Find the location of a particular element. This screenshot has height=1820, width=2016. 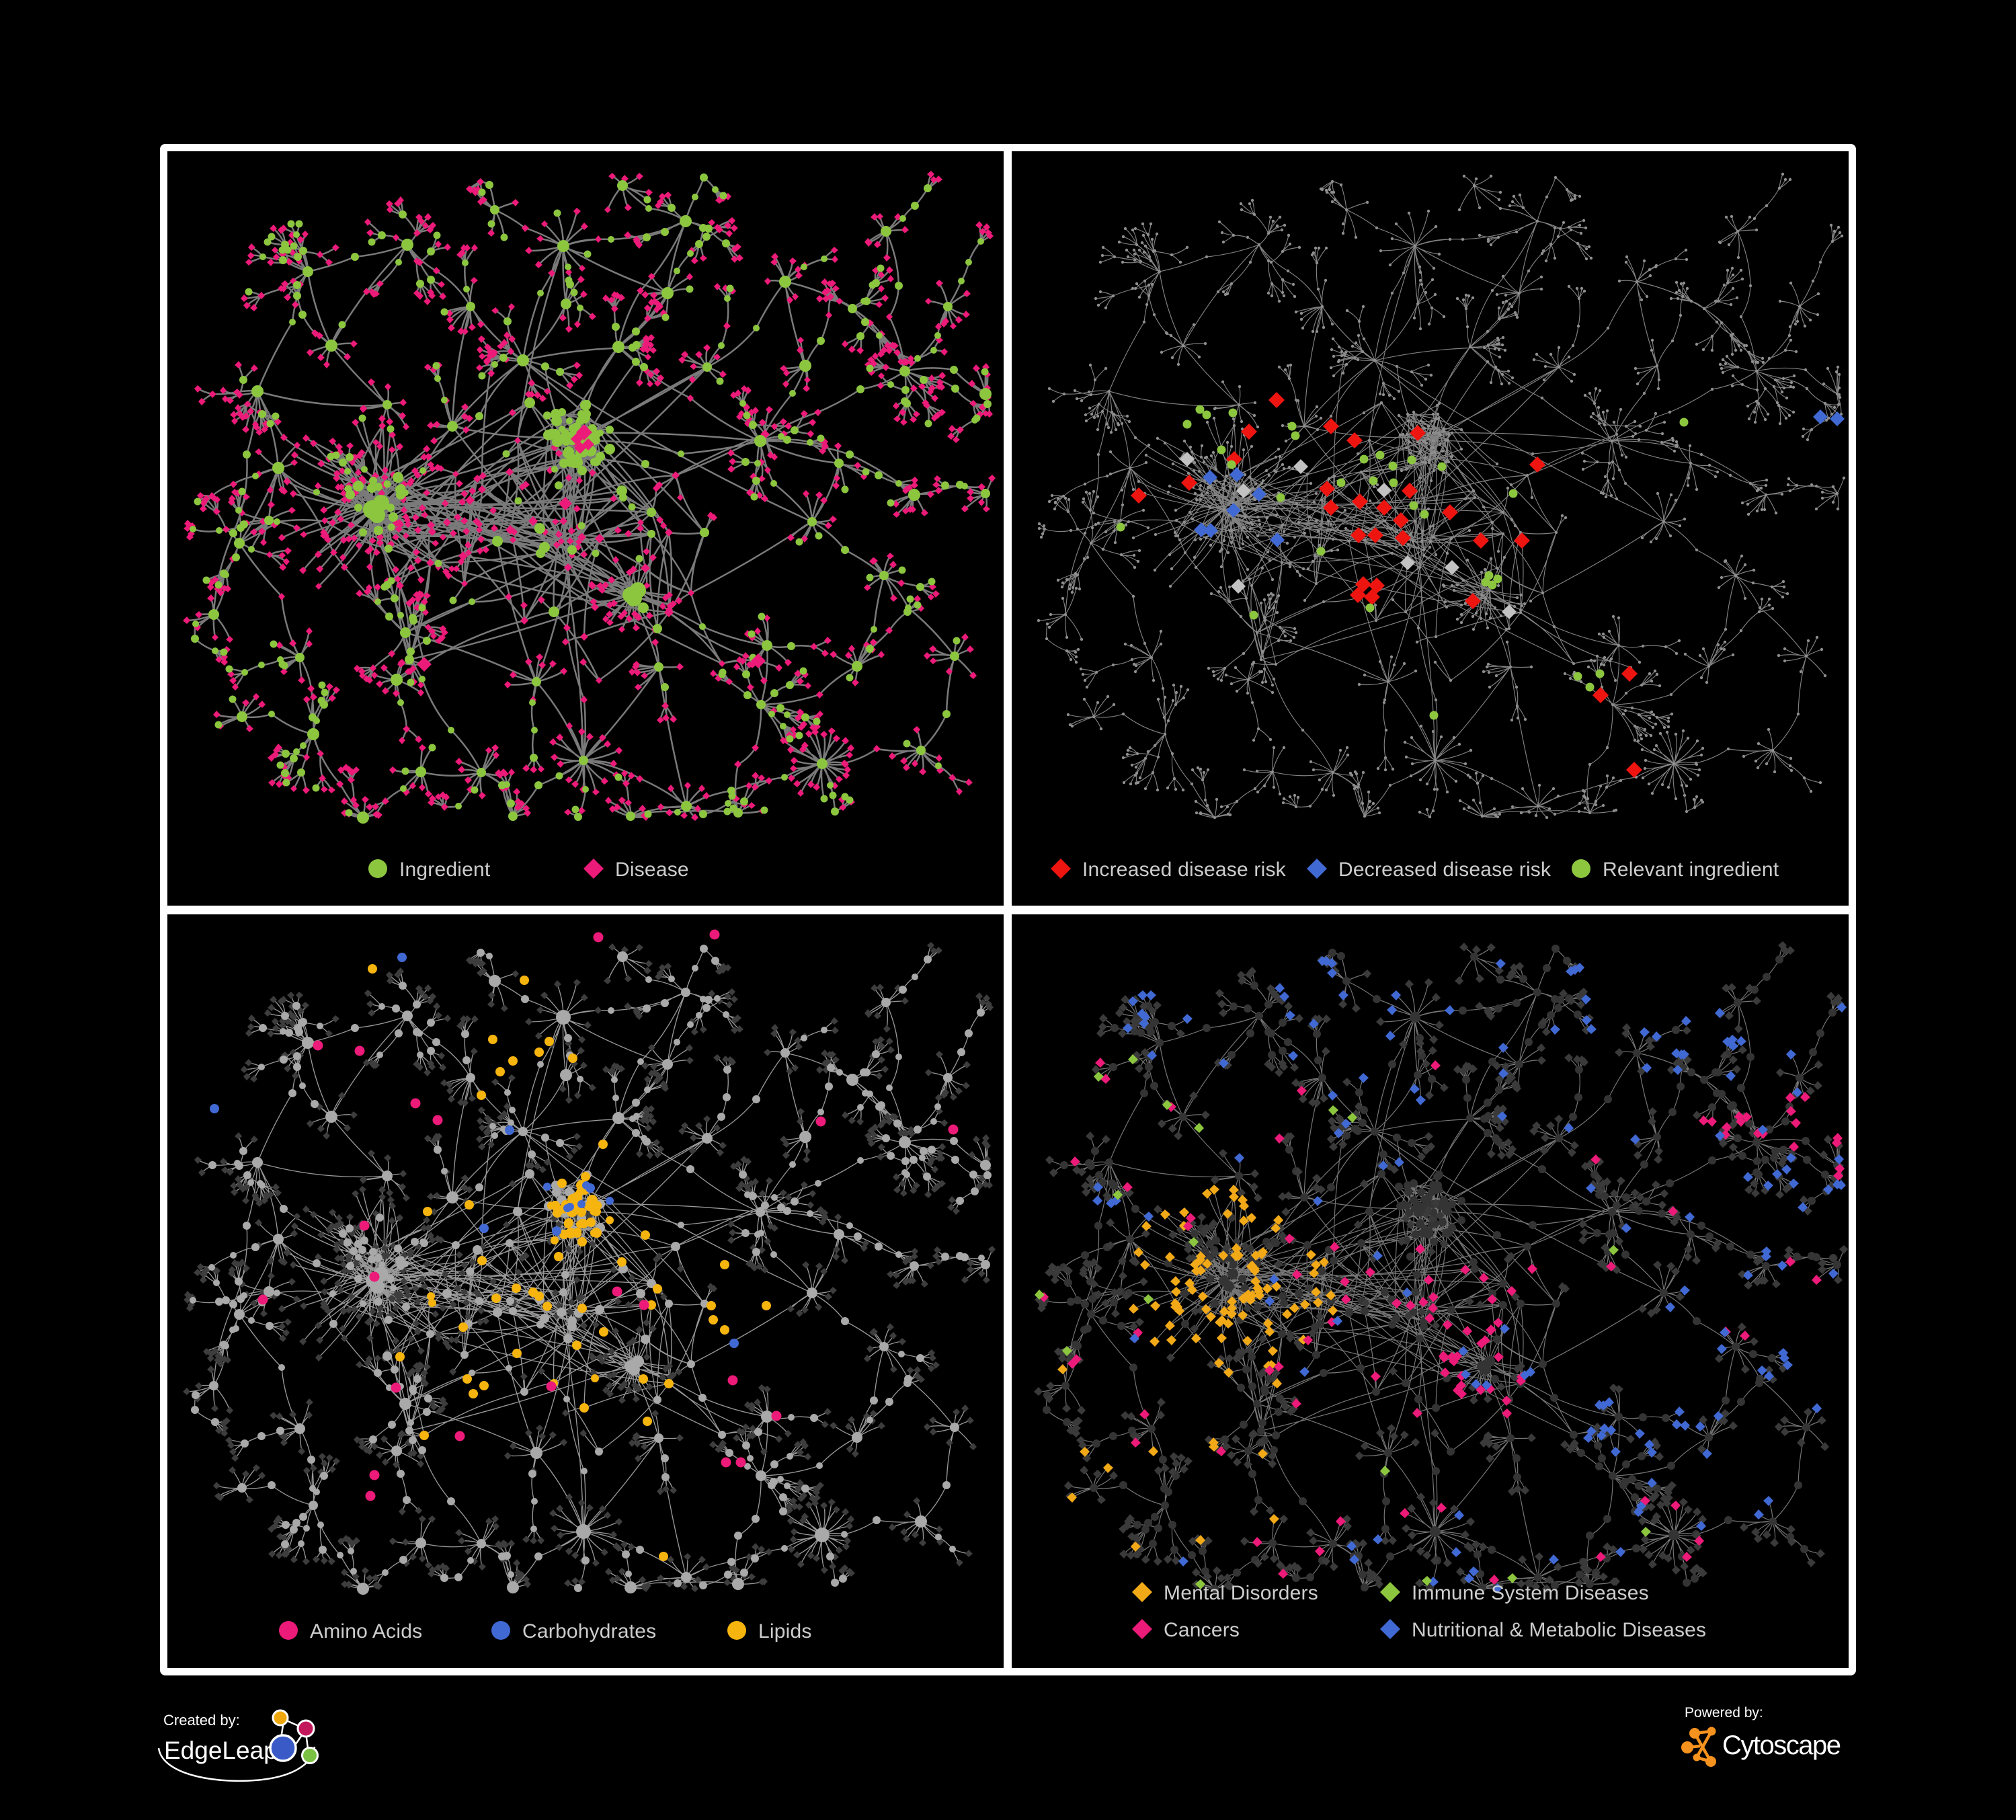

svg-text: Cancers is located at coordinates (1202, 1630).